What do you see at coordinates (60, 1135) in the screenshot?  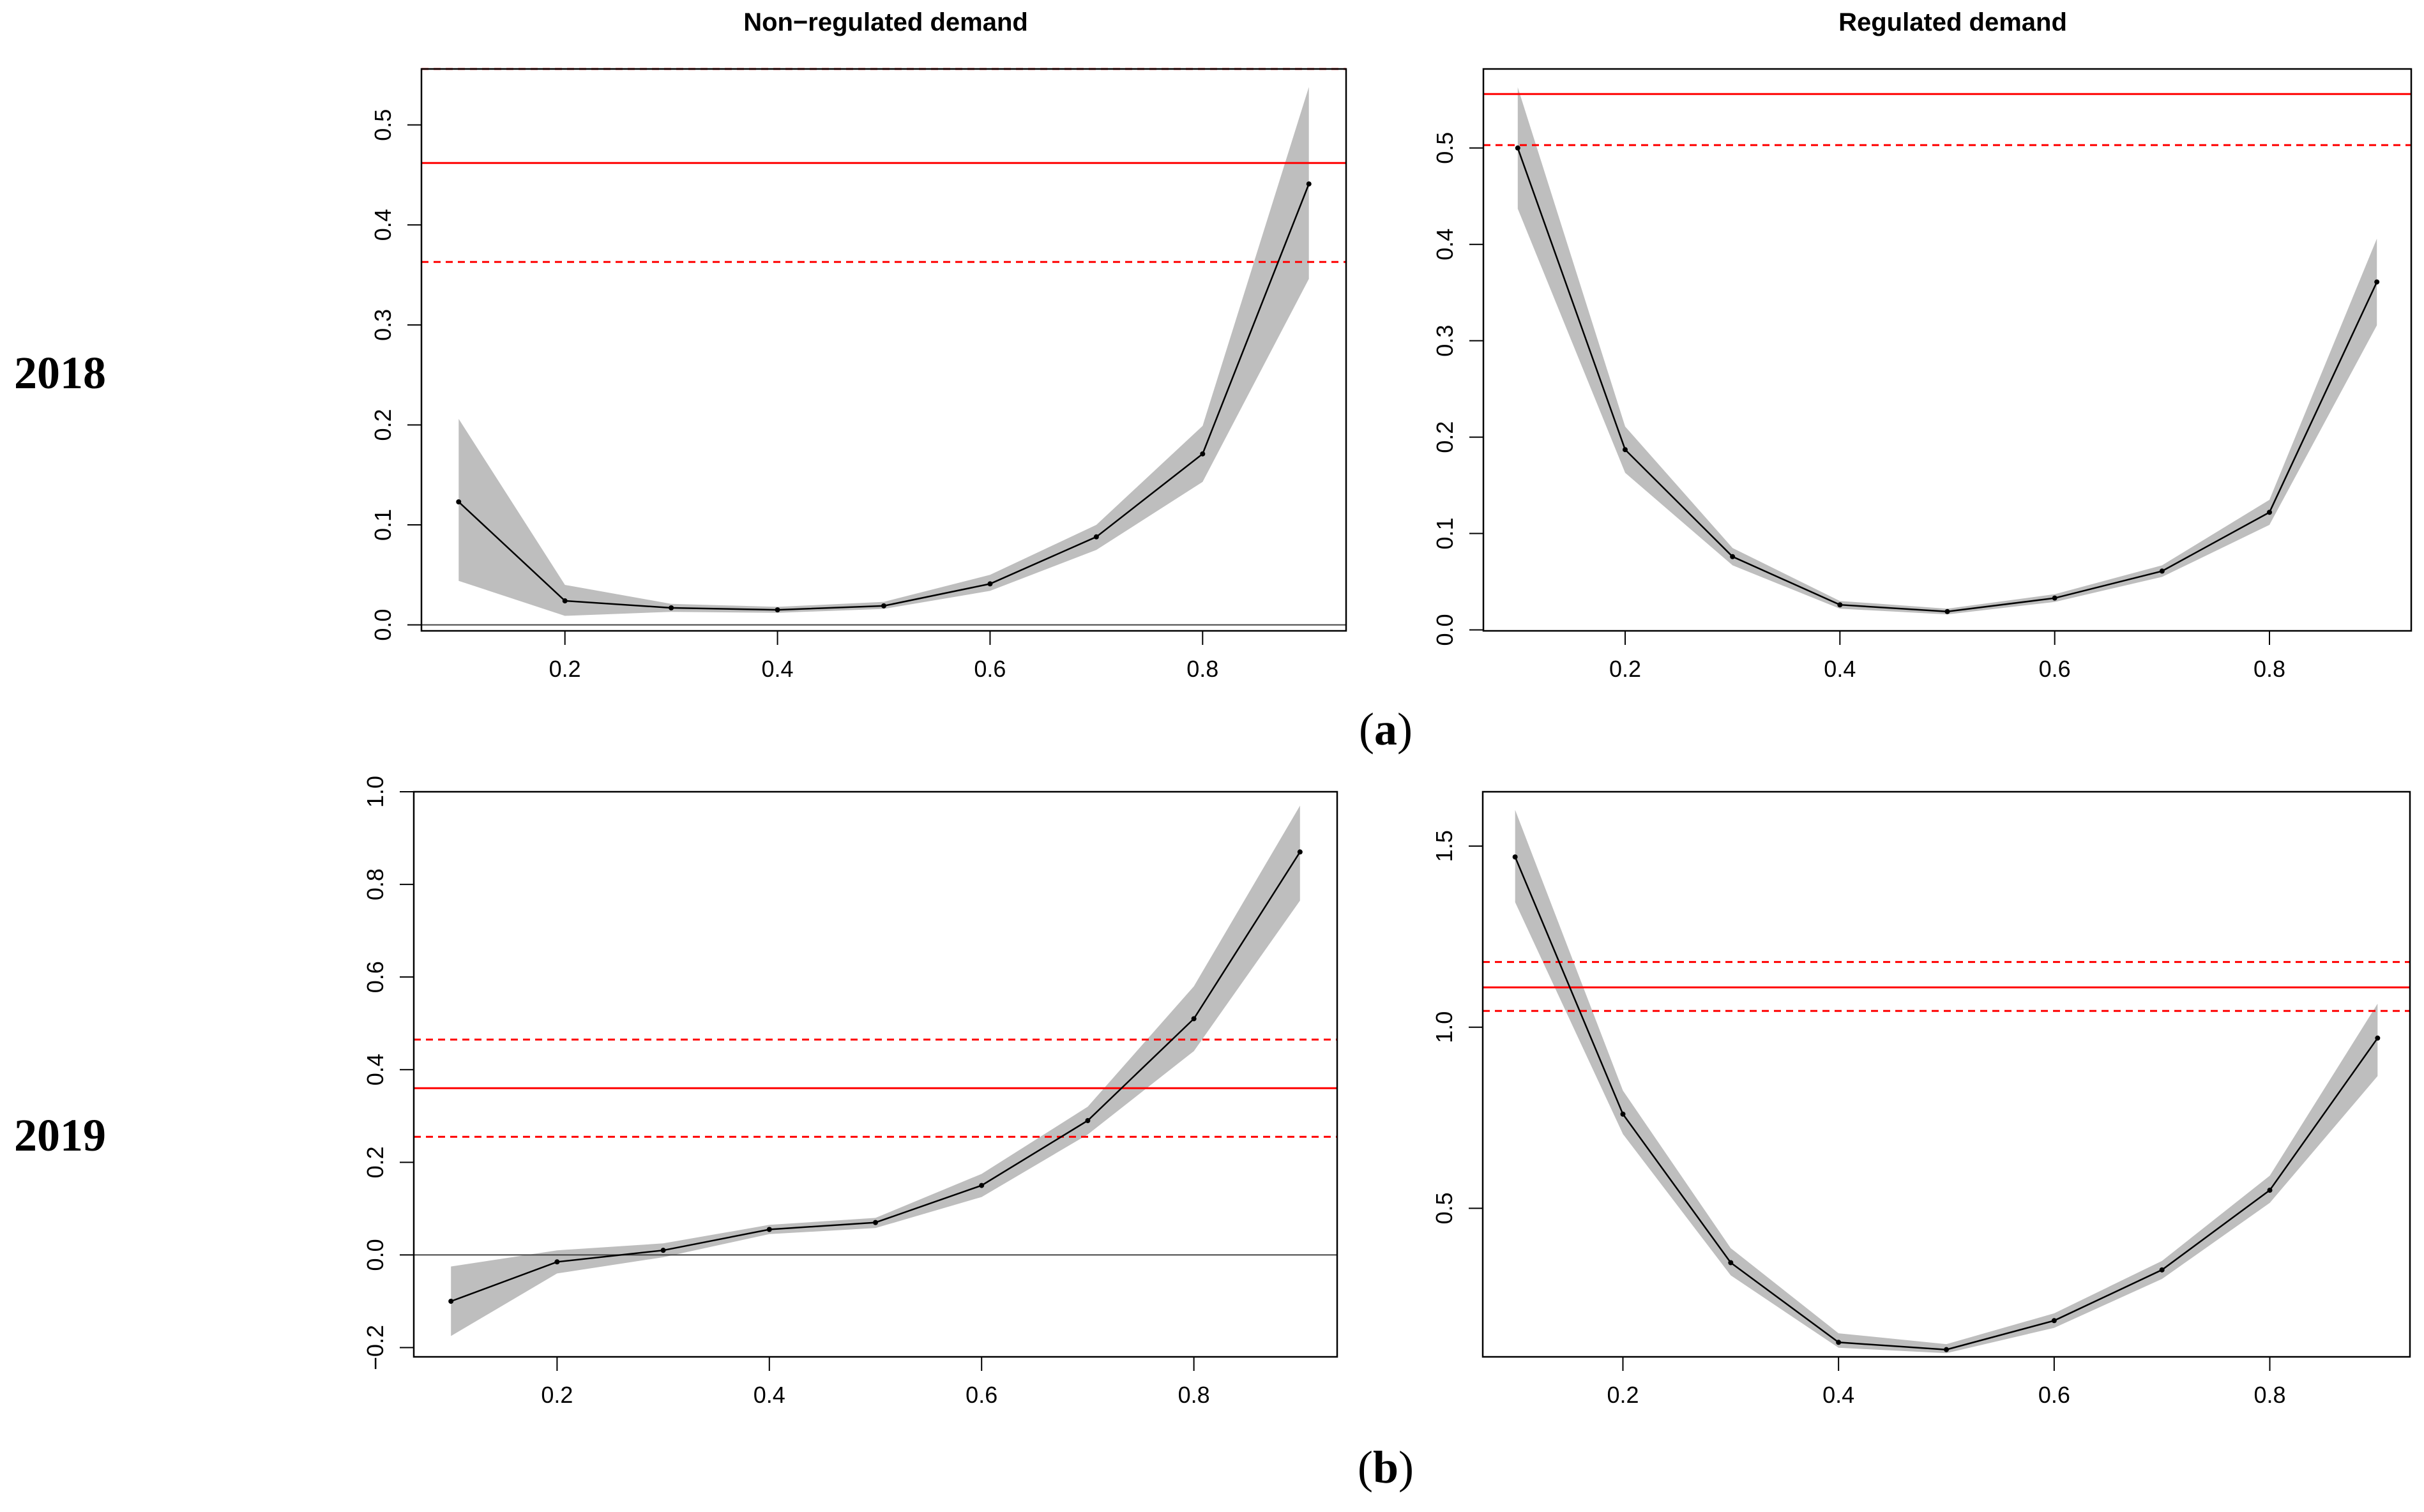 I see `year-label-2019: 2019` at bounding box center [60, 1135].